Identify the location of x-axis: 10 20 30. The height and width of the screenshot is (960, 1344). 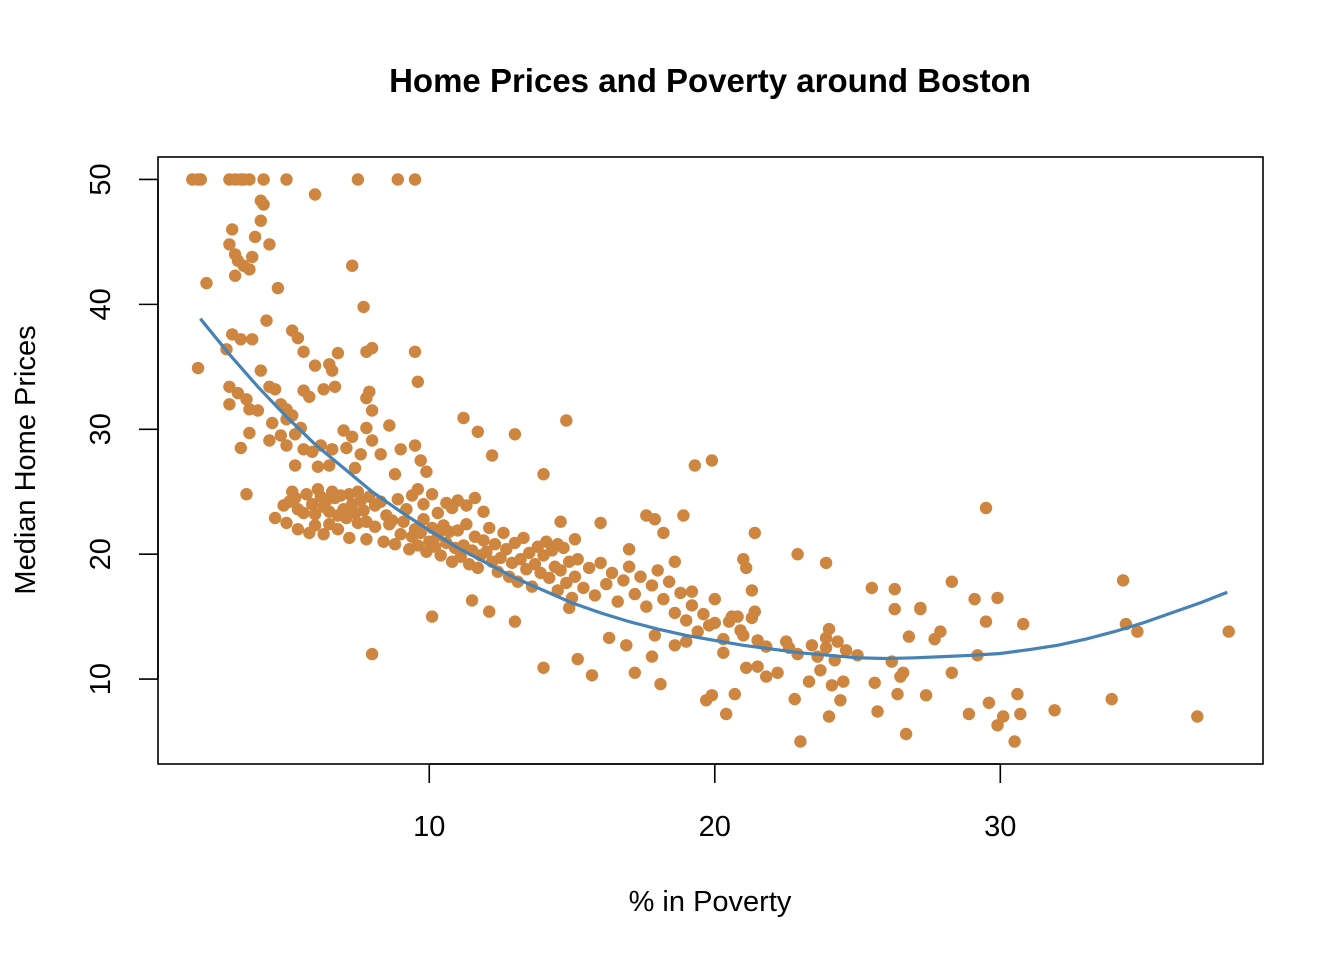
(714, 803).